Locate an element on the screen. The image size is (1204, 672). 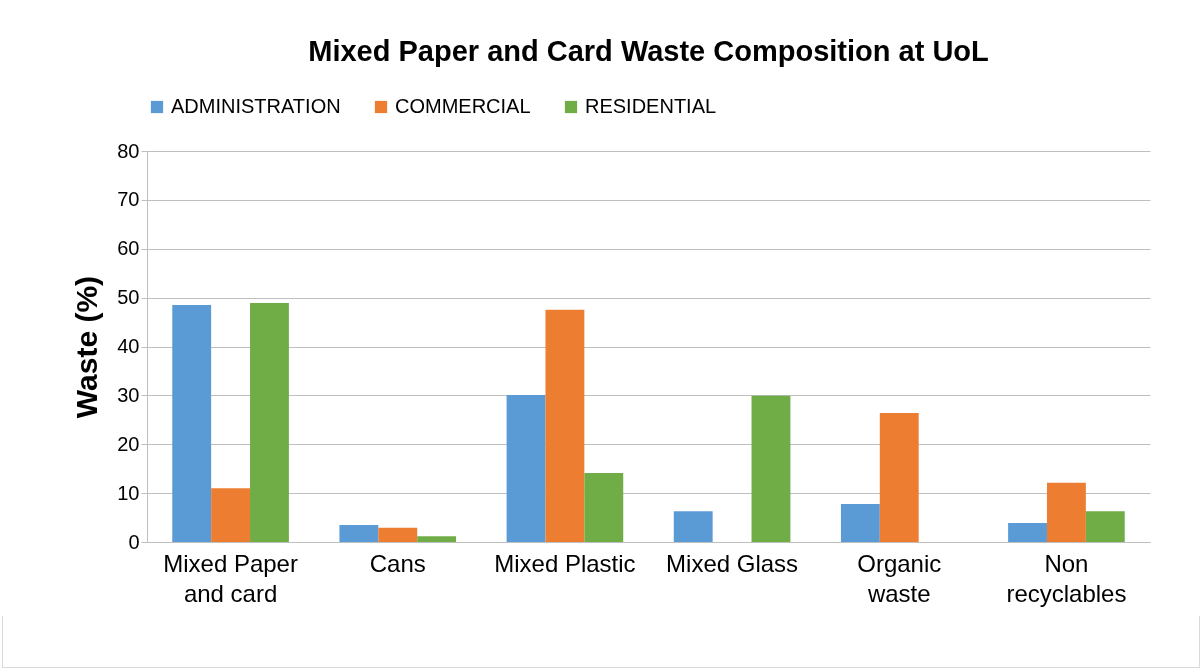
y-tick-label: 50 is located at coordinates (128, 297).